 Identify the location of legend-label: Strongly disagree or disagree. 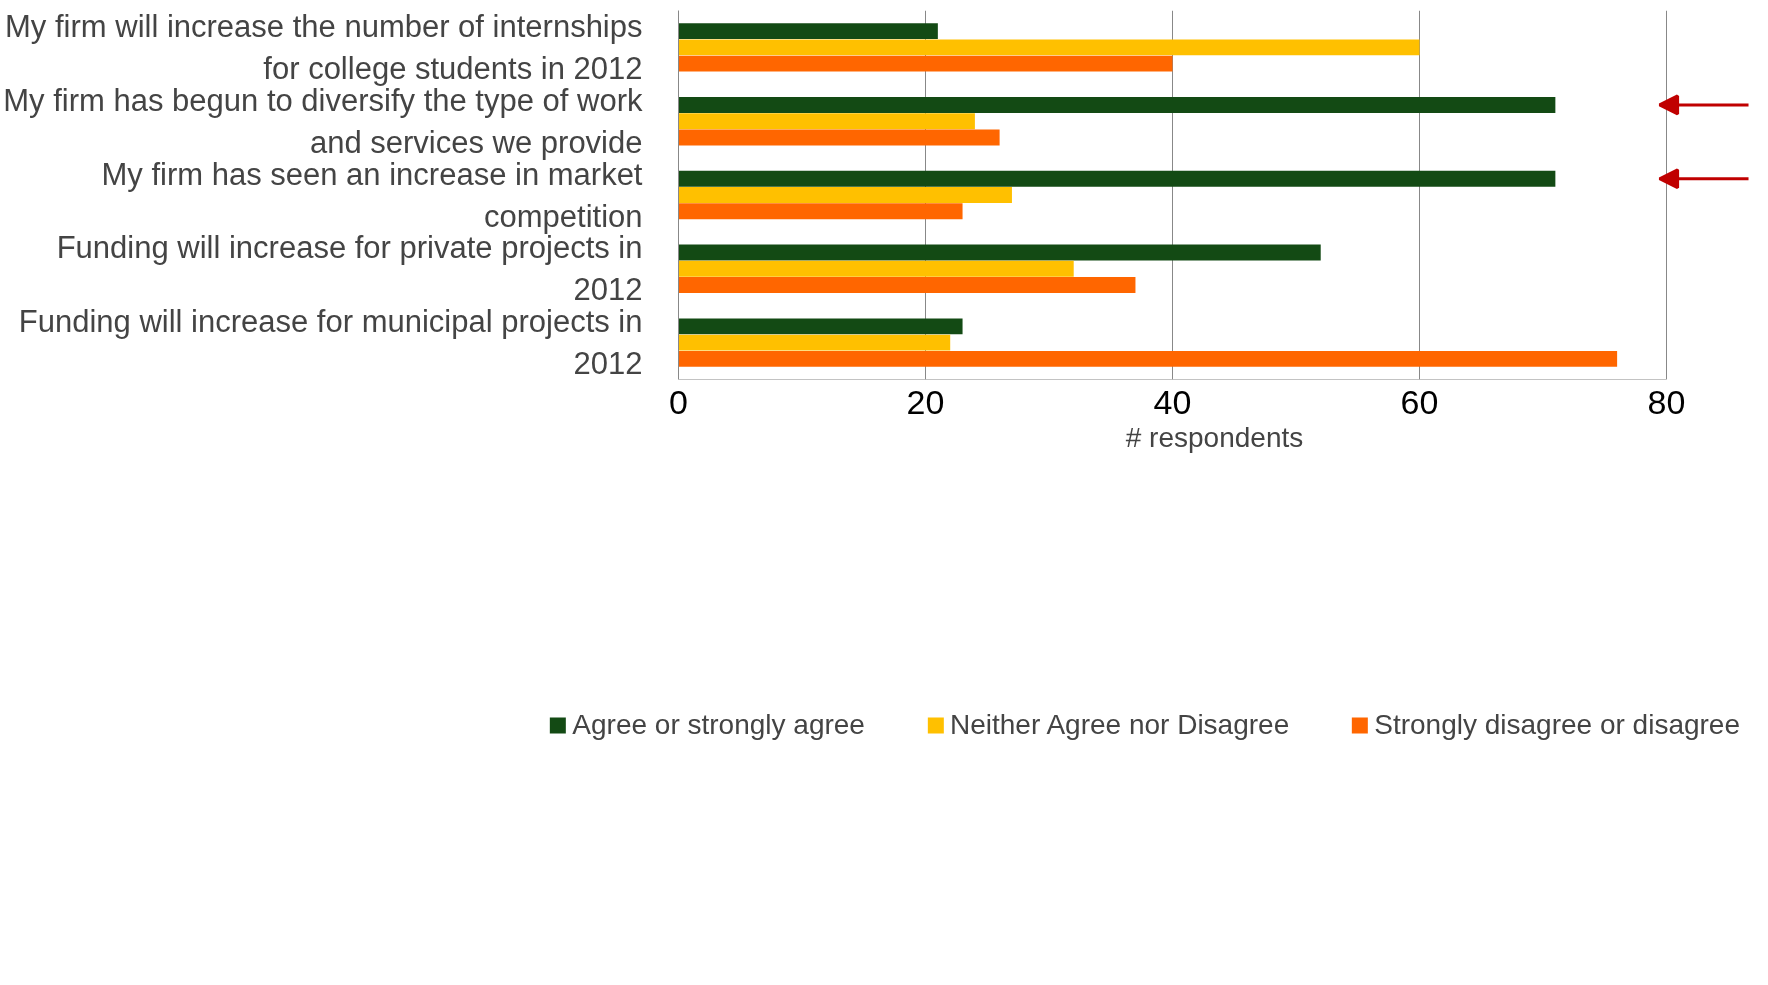
(1557, 725).